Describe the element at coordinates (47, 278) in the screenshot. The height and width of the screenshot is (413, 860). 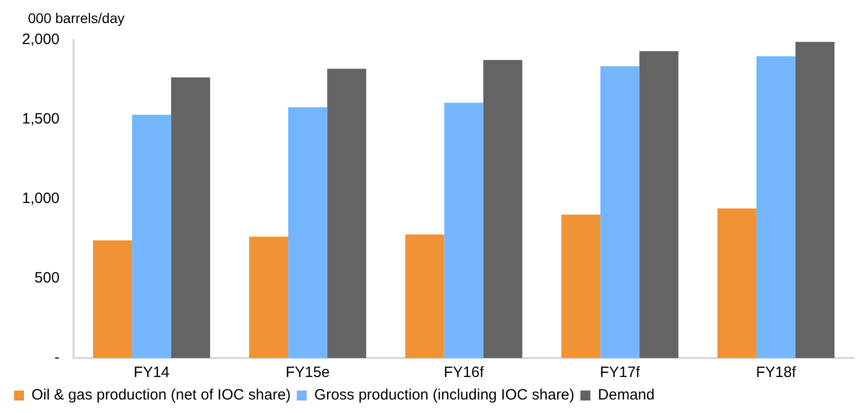
I see `y-tick-label: 500` at that location.